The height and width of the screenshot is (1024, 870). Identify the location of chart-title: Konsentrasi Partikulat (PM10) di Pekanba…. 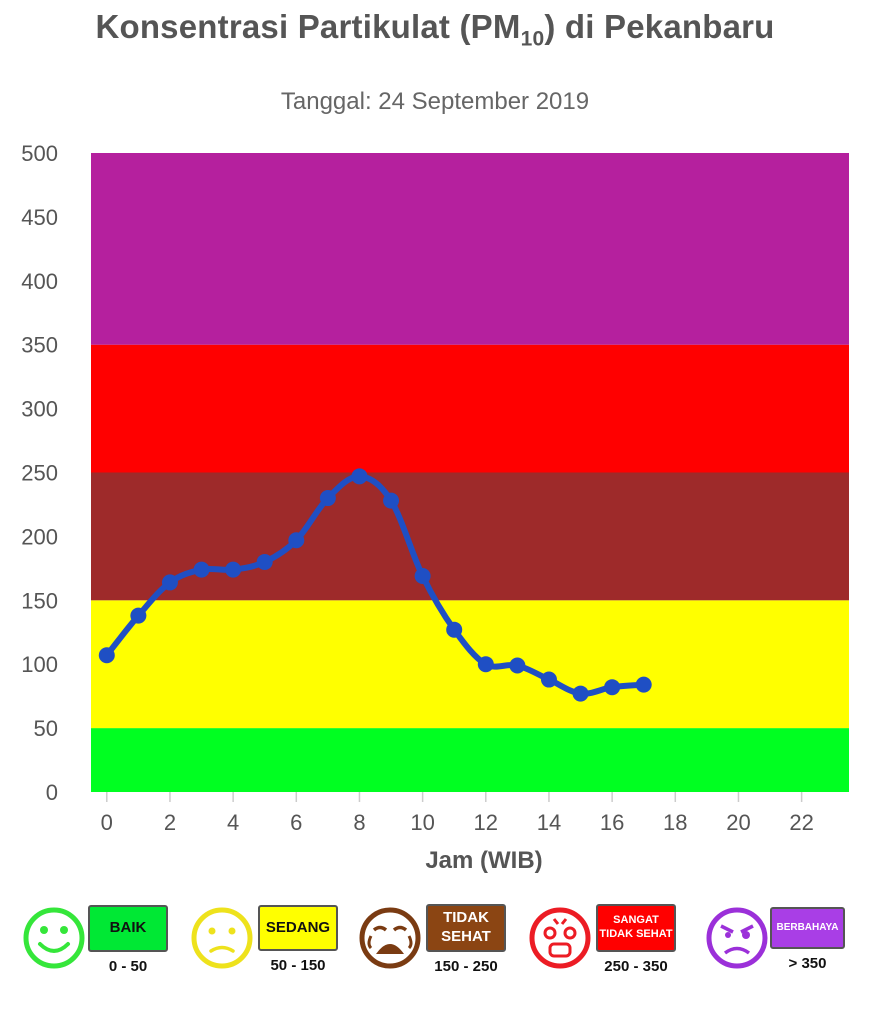
(435, 30).